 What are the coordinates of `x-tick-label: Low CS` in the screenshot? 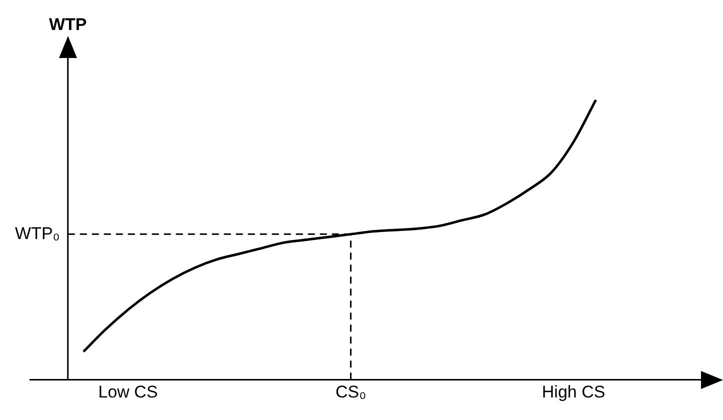 It's located at (128, 392).